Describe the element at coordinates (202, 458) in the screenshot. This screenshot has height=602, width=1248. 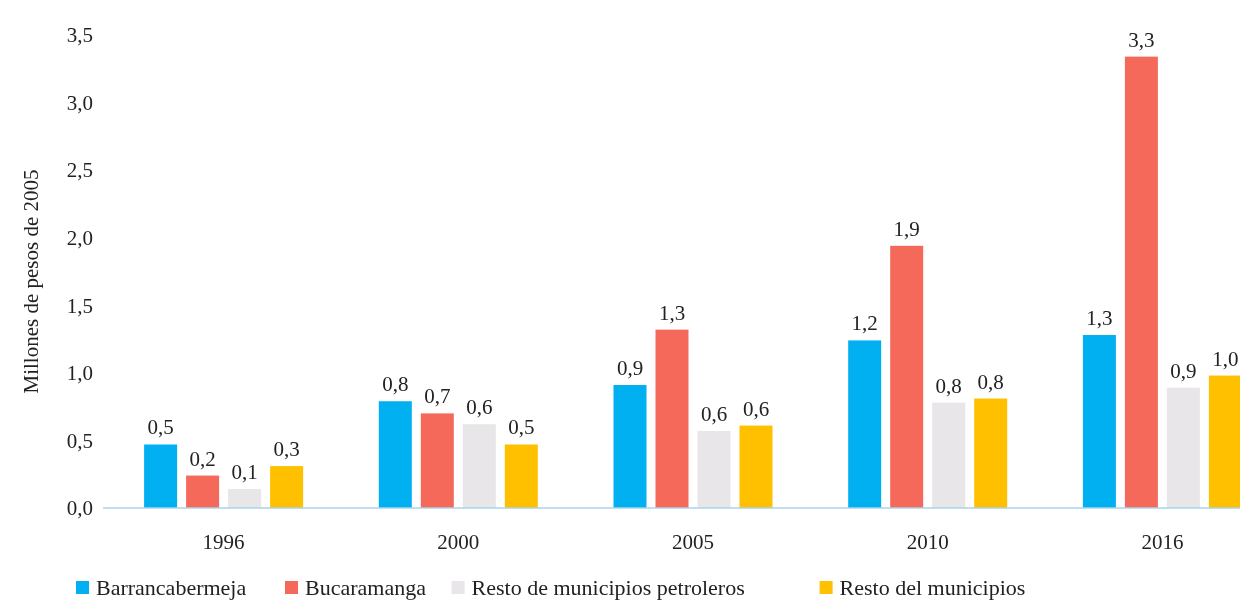
I see `data-label: 0,2` at that location.